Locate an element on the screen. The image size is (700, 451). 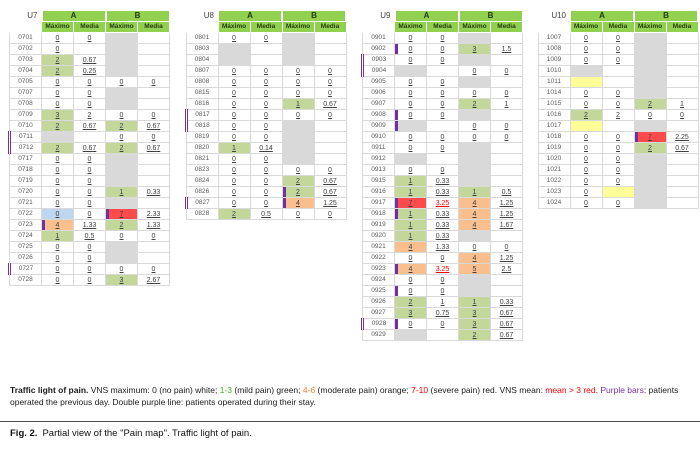
cell-1021-b-maximo is located at coordinates (650, 170).